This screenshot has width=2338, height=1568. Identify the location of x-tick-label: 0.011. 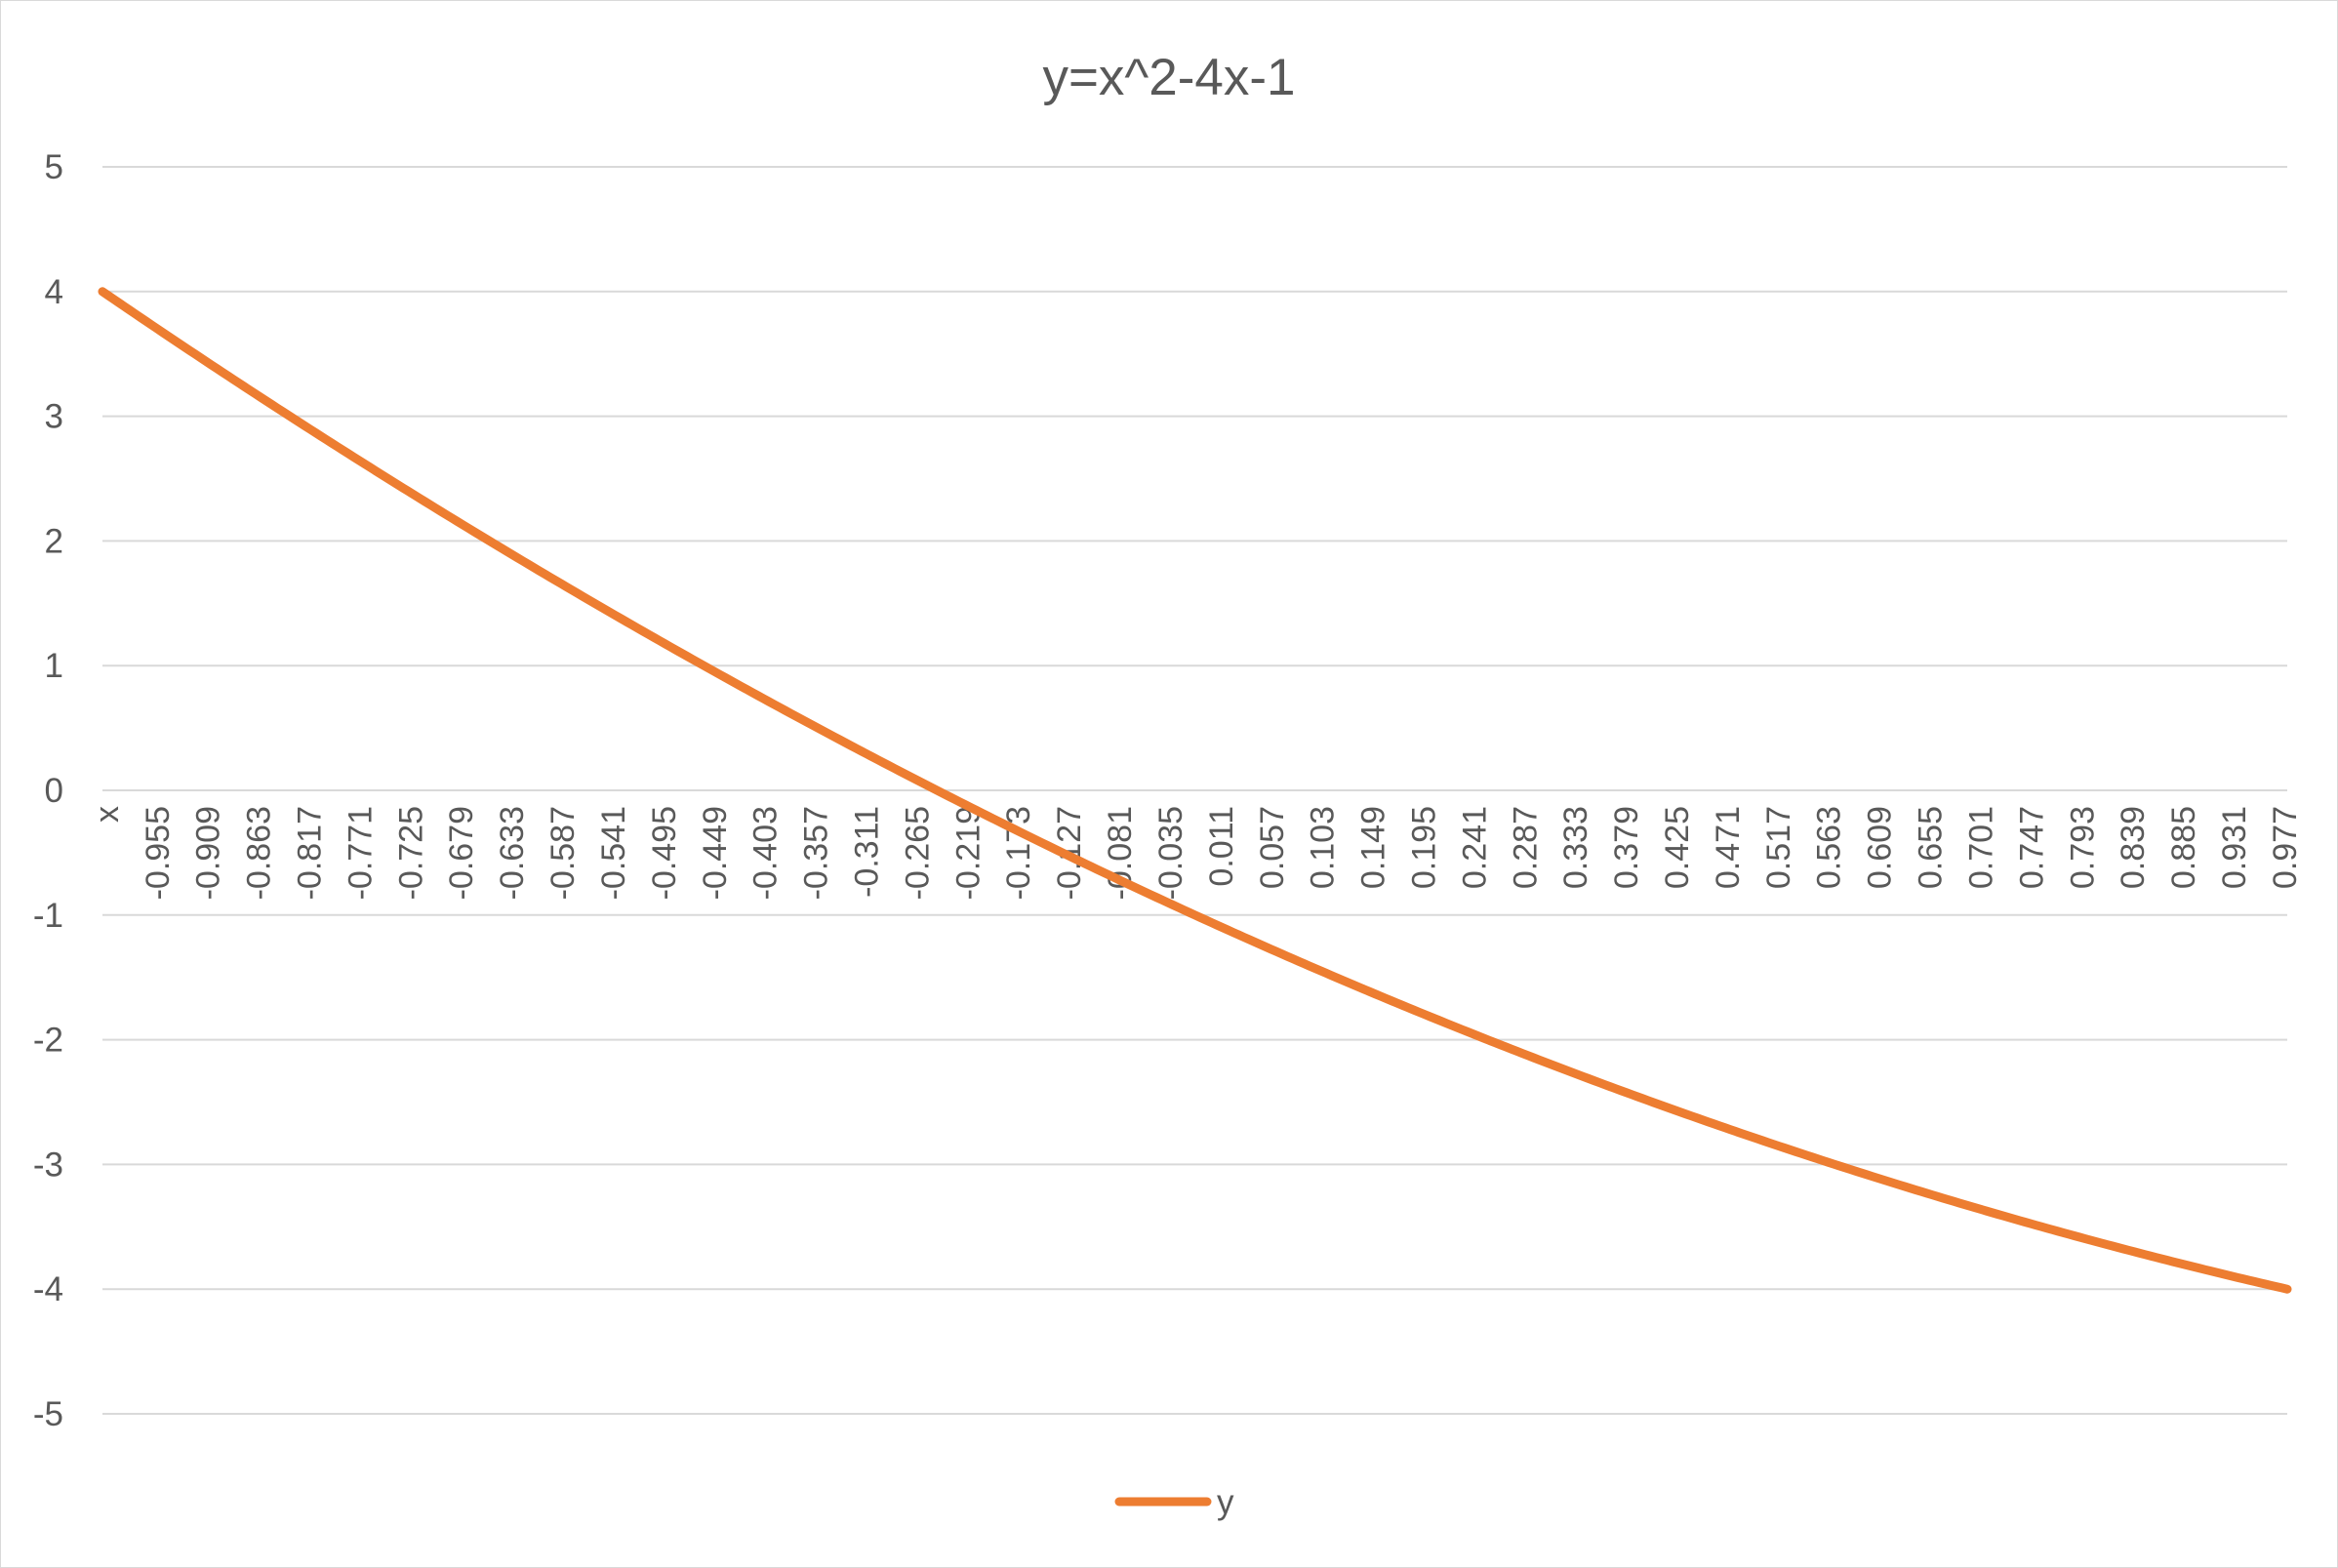
(1221, 846).